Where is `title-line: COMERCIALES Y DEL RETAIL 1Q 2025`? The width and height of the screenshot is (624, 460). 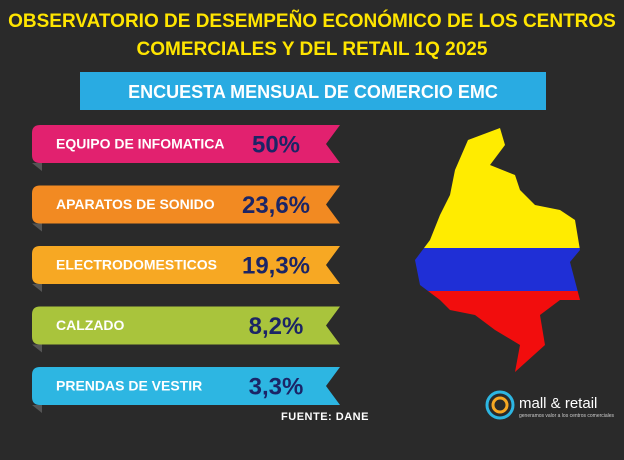
title-line: COMERCIALES Y DEL RETAIL 1Q 2025 is located at coordinates (312, 49).